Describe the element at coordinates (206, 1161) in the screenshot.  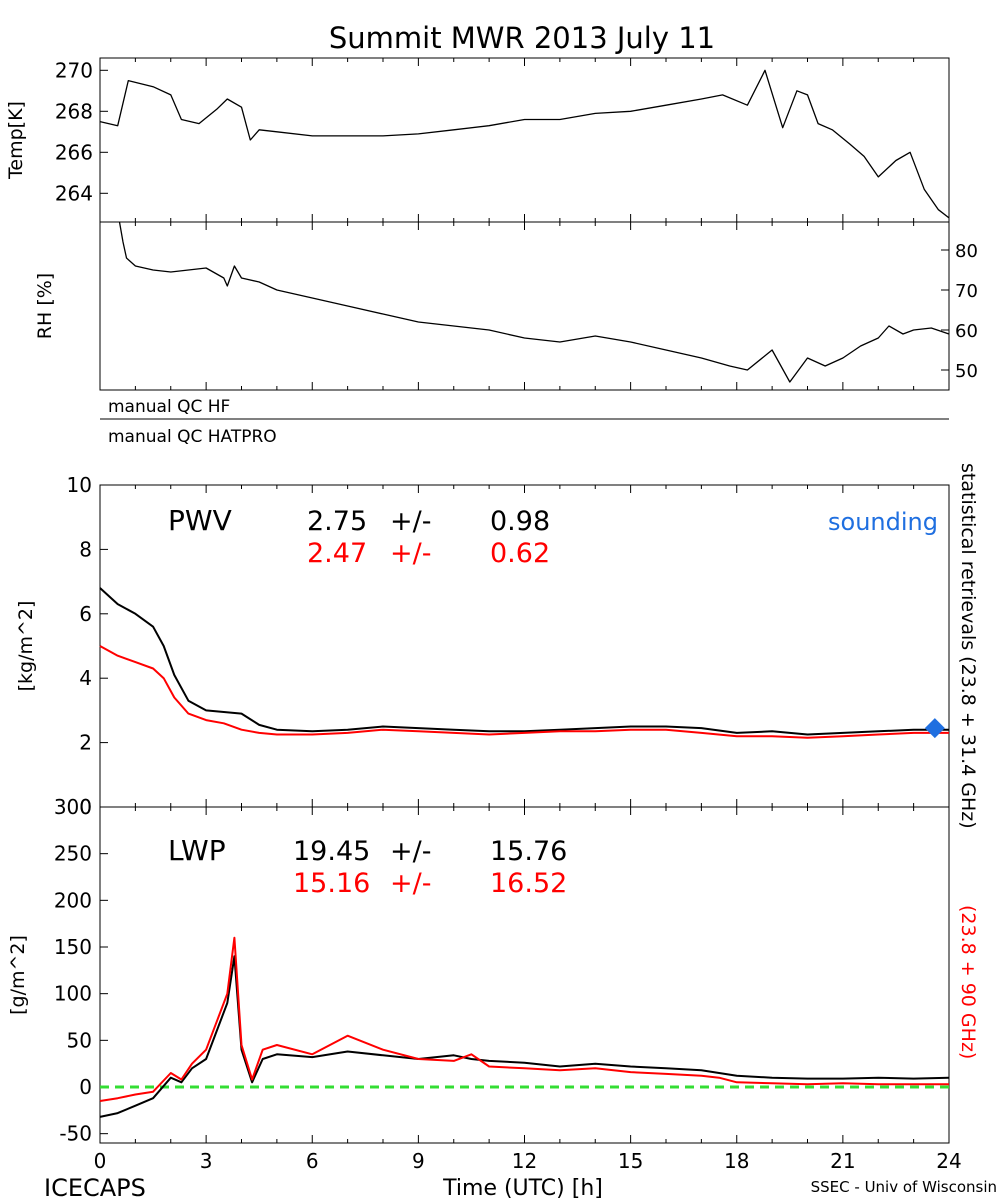
I see `x-tick-label: 3` at that location.